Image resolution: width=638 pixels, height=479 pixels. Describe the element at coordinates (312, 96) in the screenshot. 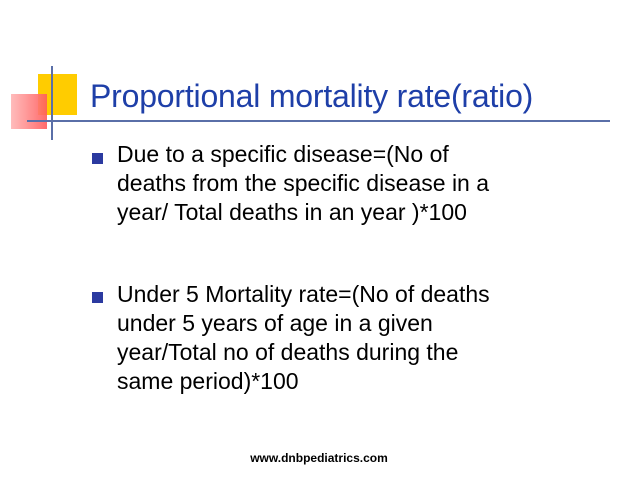

I see `slide-title: Proportional mortality rate(ratio)` at that location.